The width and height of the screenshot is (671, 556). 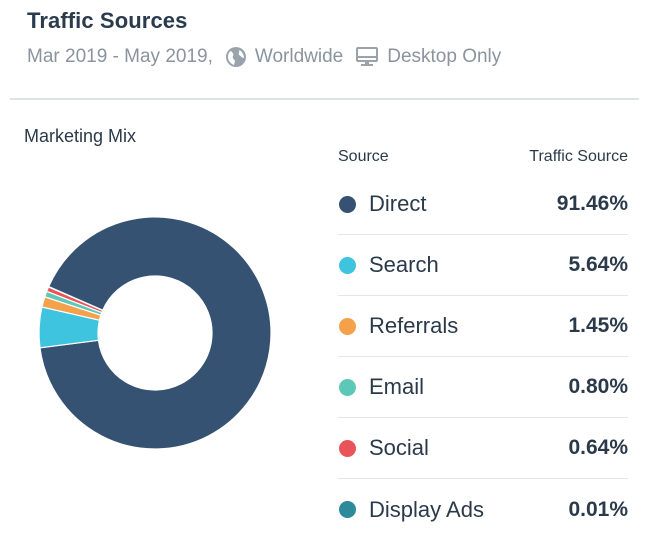 I want to click on legend-row-referrals: Referrals 1.45%, so click(x=483, y=326).